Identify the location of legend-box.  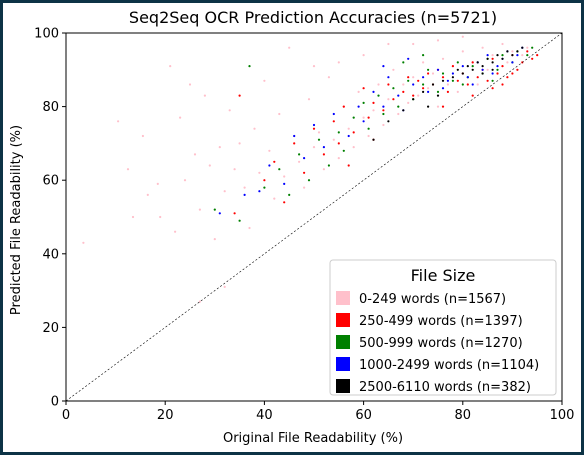
(443, 327).